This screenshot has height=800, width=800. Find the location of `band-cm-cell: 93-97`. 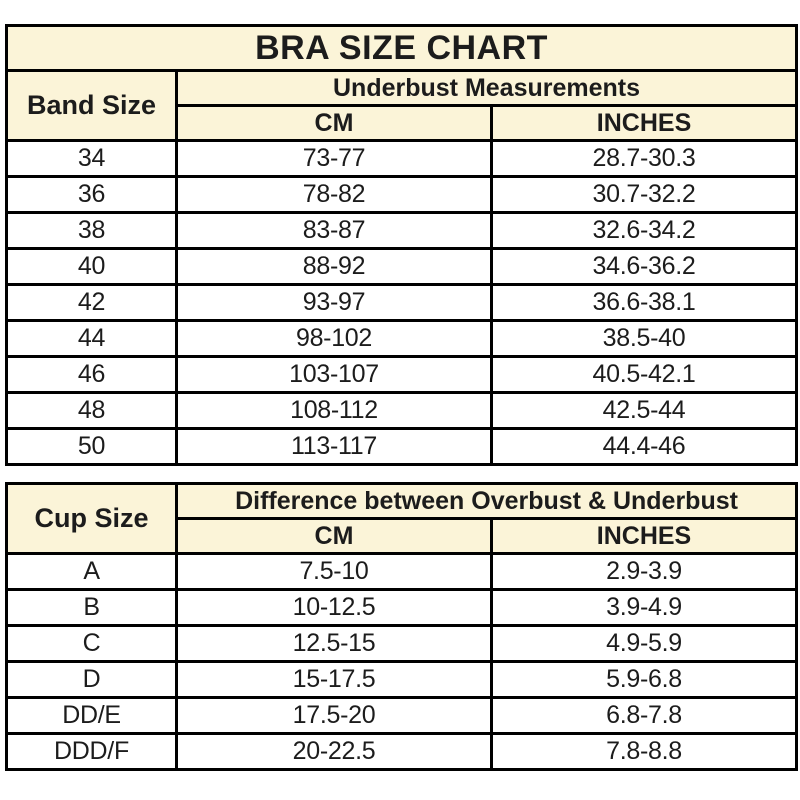

band-cm-cell: 93-97 is located at coordinates (334, 302).